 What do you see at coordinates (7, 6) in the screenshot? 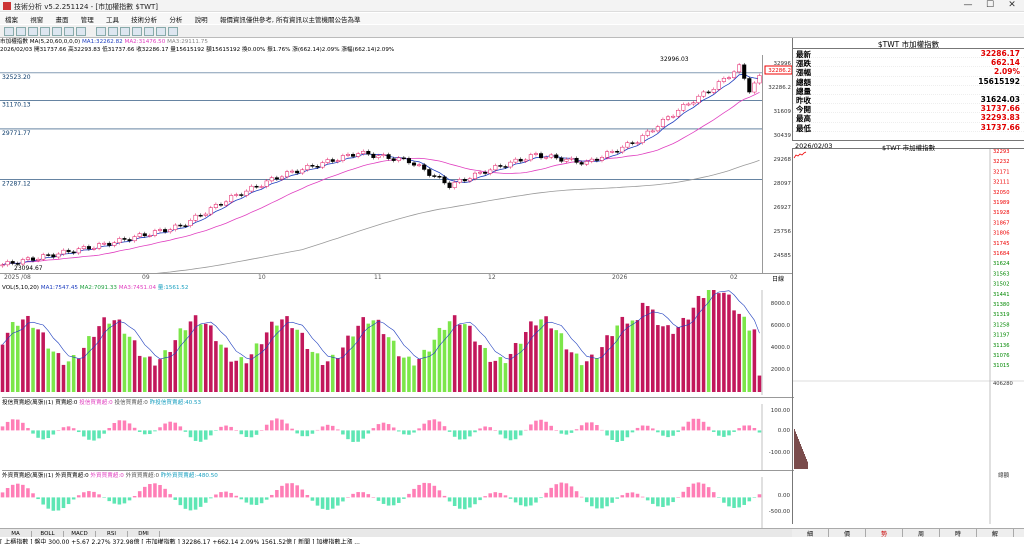
I see `app-icon` at bounding box center [7, 6].